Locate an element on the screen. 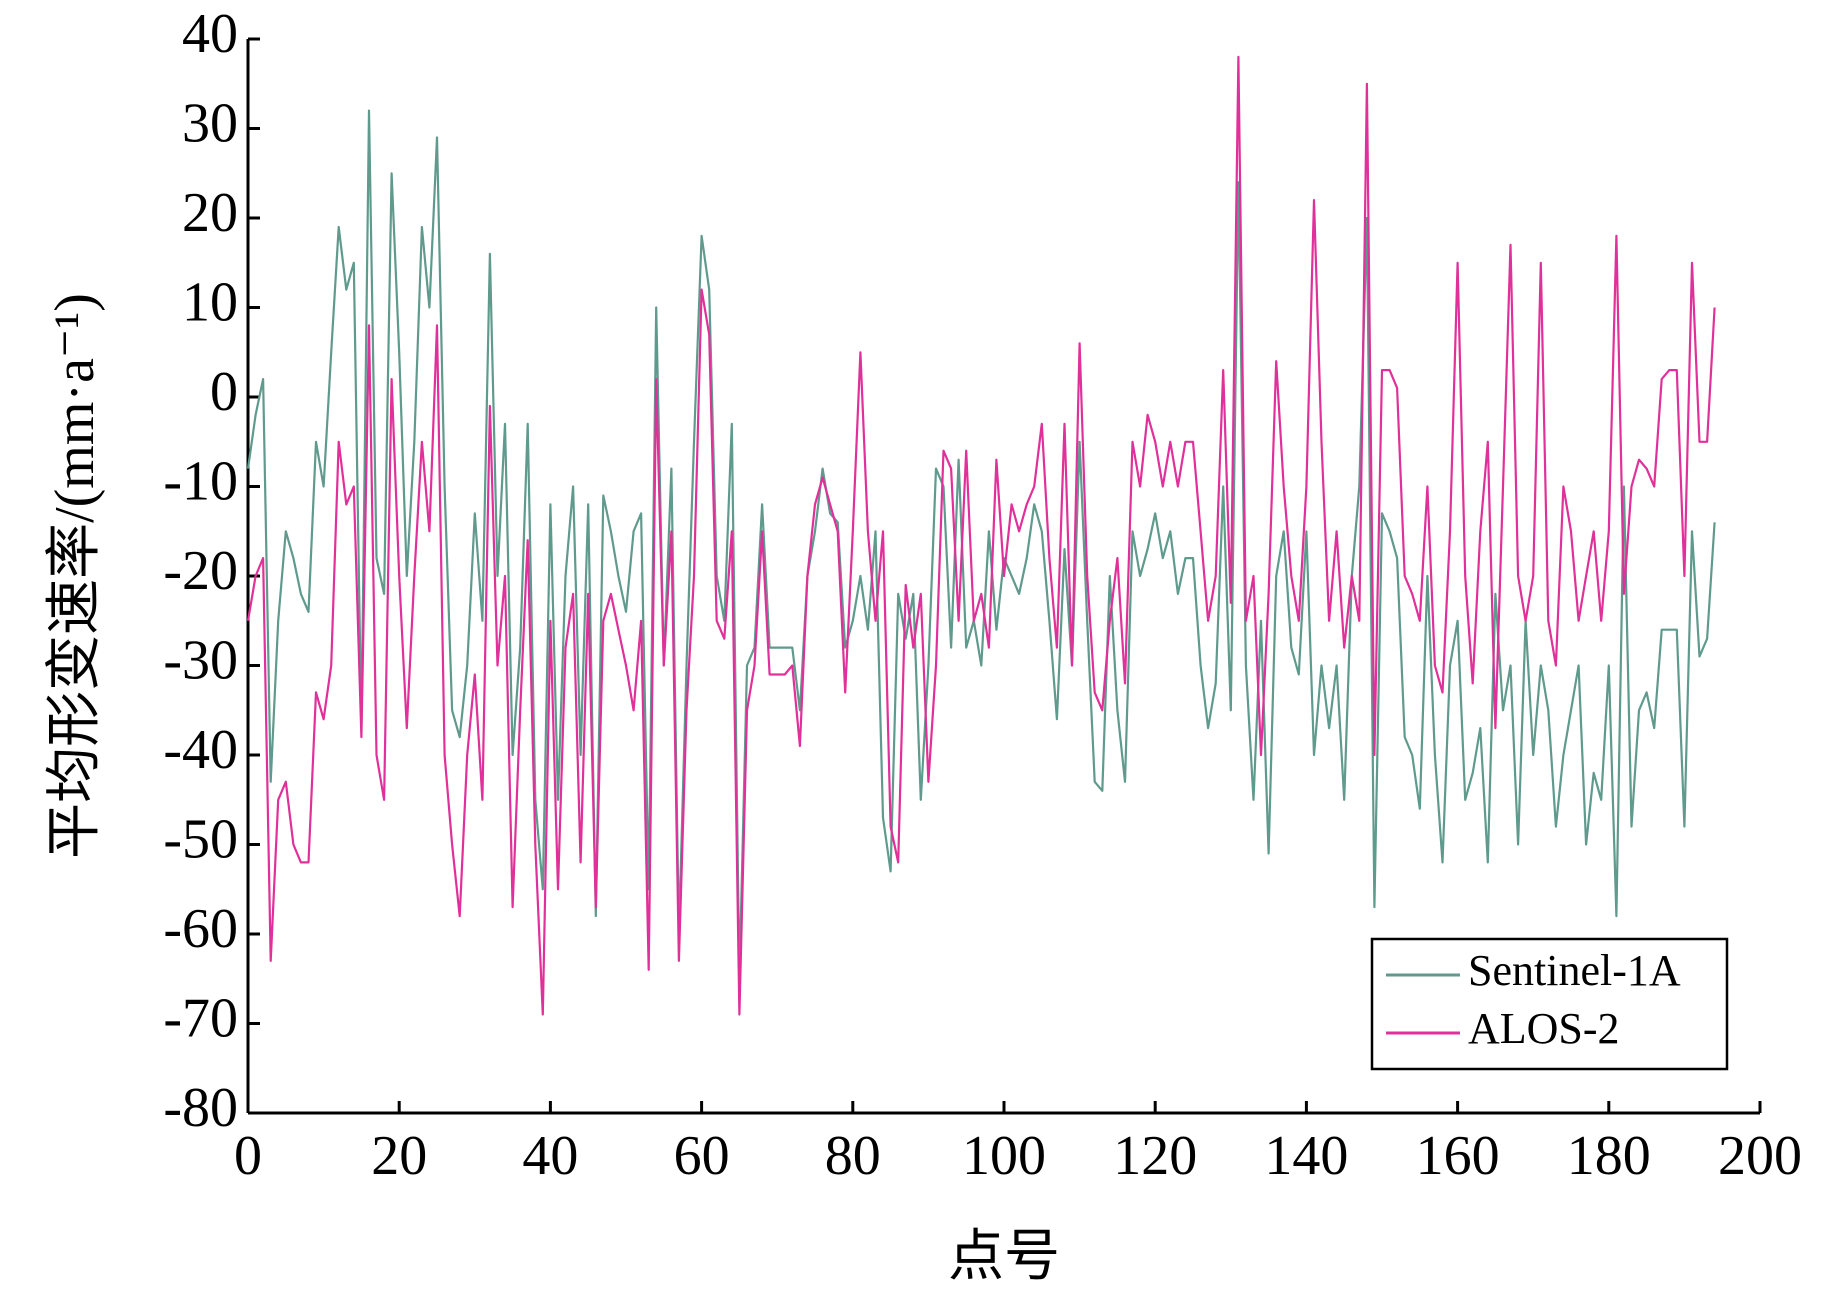  y-tick-label: -30 is located at coordinates (200, 660).